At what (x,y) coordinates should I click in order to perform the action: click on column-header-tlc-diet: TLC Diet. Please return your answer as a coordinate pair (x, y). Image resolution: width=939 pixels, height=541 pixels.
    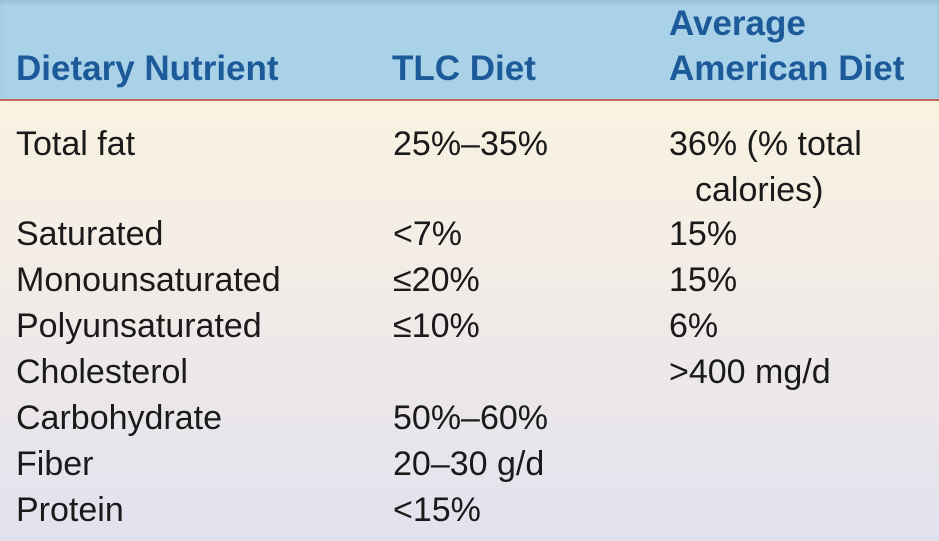
    Looking at the image, I should click on (464, 68).